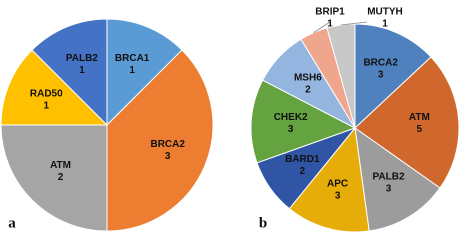 The image size is (474, 240). Describe the element at coordinates (420, 129) in the screenshot. I see `slice-value: 5` at that location.